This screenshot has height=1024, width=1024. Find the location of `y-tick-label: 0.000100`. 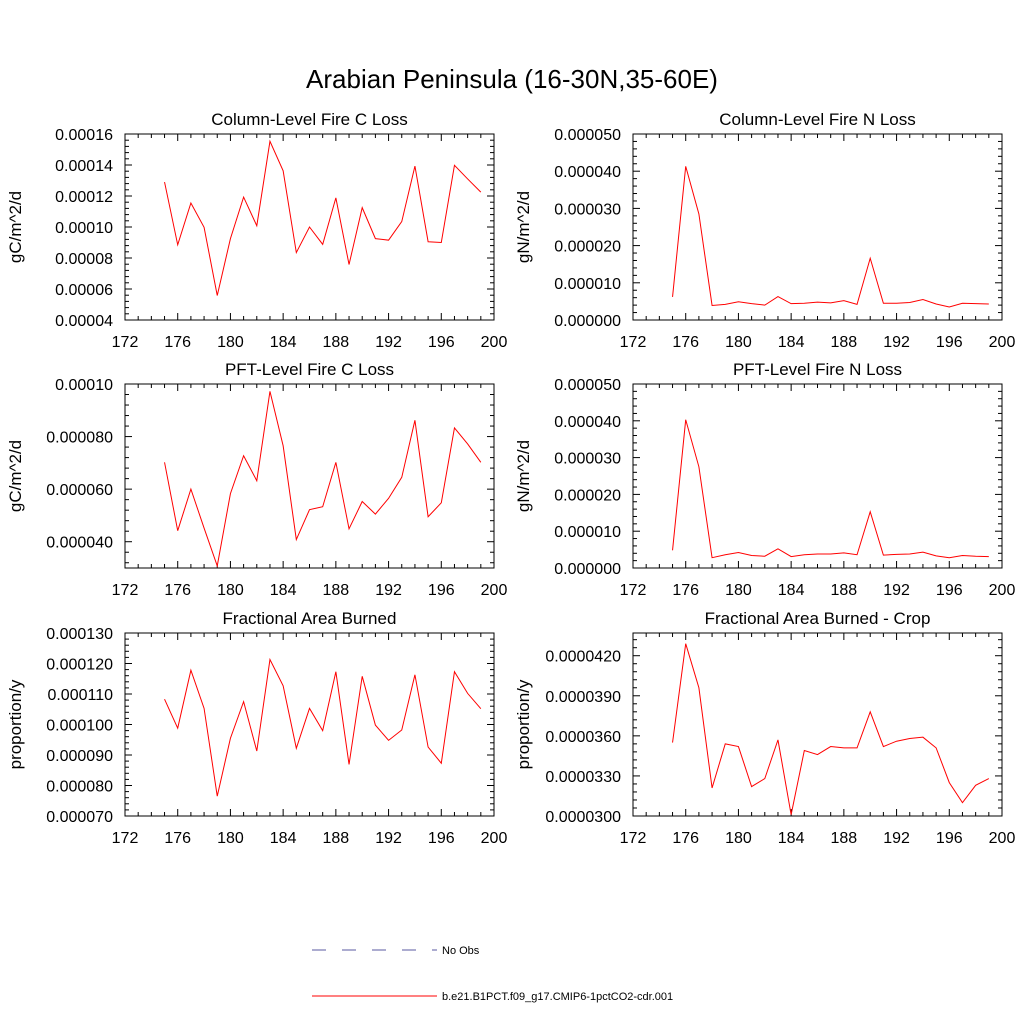

y-tick-label: 0.000100 is located at coordinates (79, 726).